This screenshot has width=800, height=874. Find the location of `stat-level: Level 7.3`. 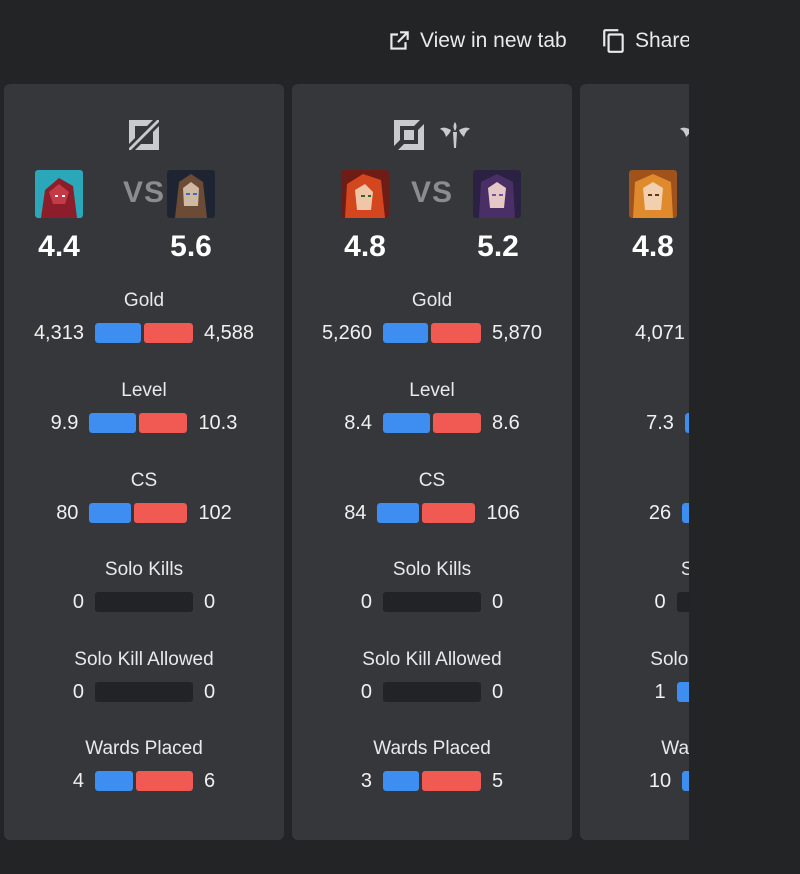

stat-level: Level 7.3 is located at coordinates (634, 410).